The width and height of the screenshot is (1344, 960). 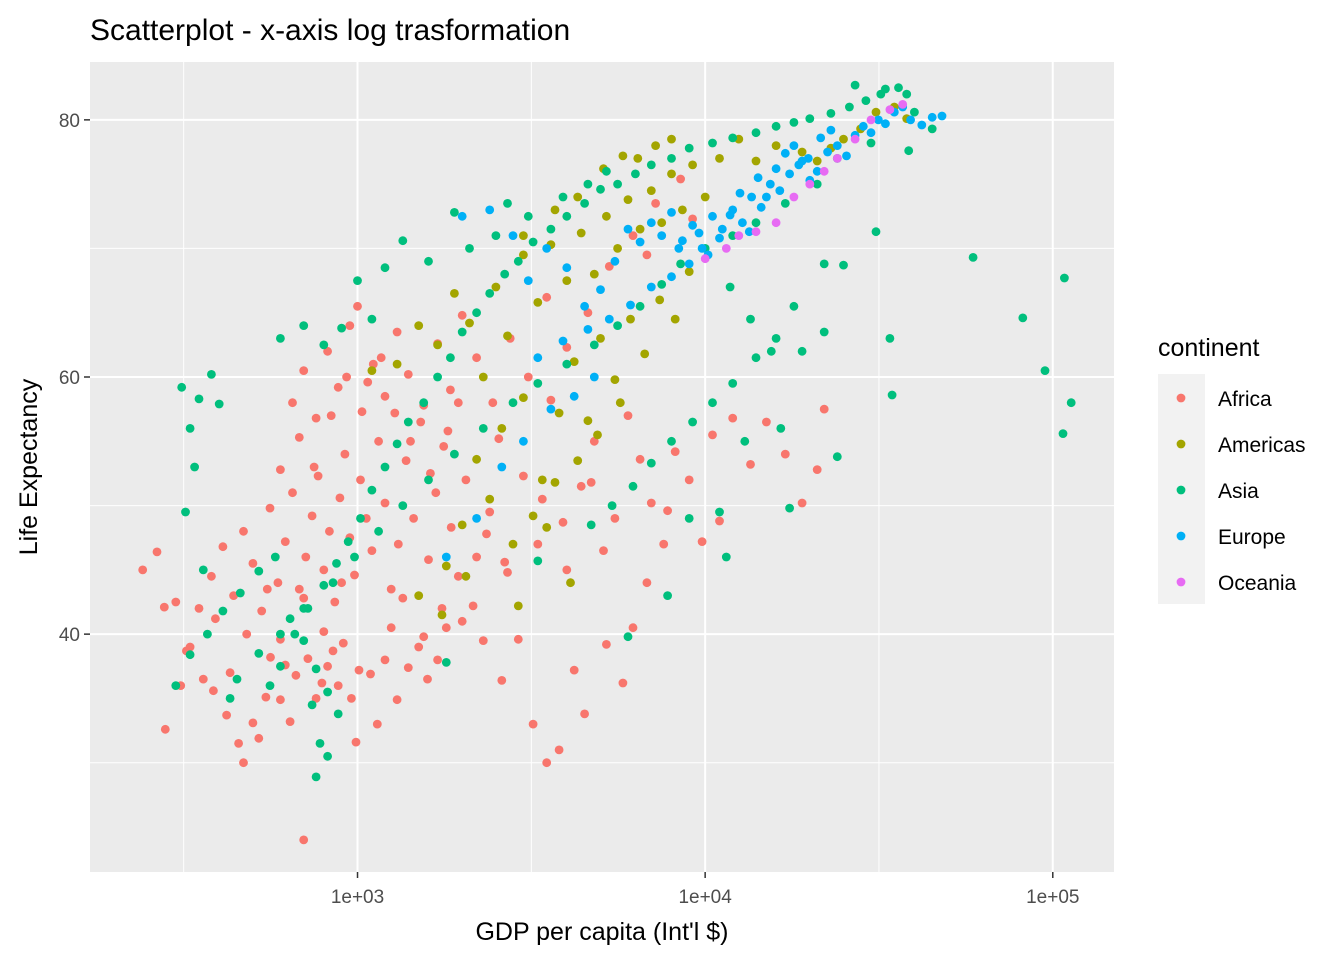 What do you see at coordinates (69, 121) in the screenshot?
I see `y-tick-label: 80` at bounding box center [69, 121].